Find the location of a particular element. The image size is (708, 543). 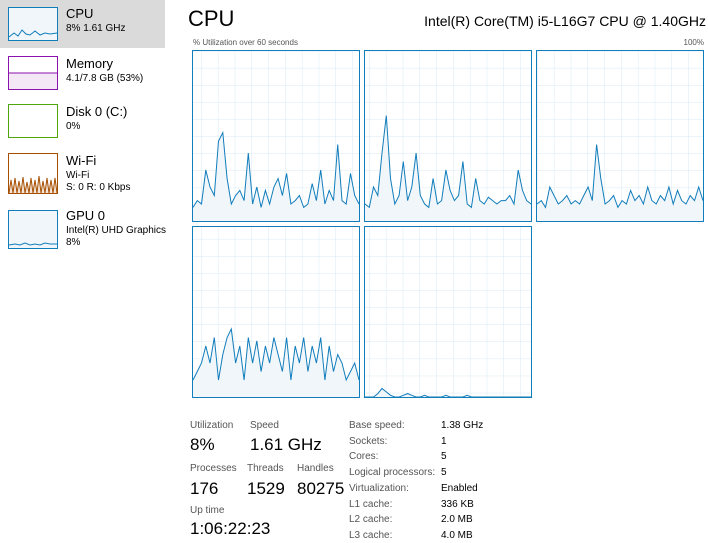

page-title: CPU is located at coordinates (211, 18).